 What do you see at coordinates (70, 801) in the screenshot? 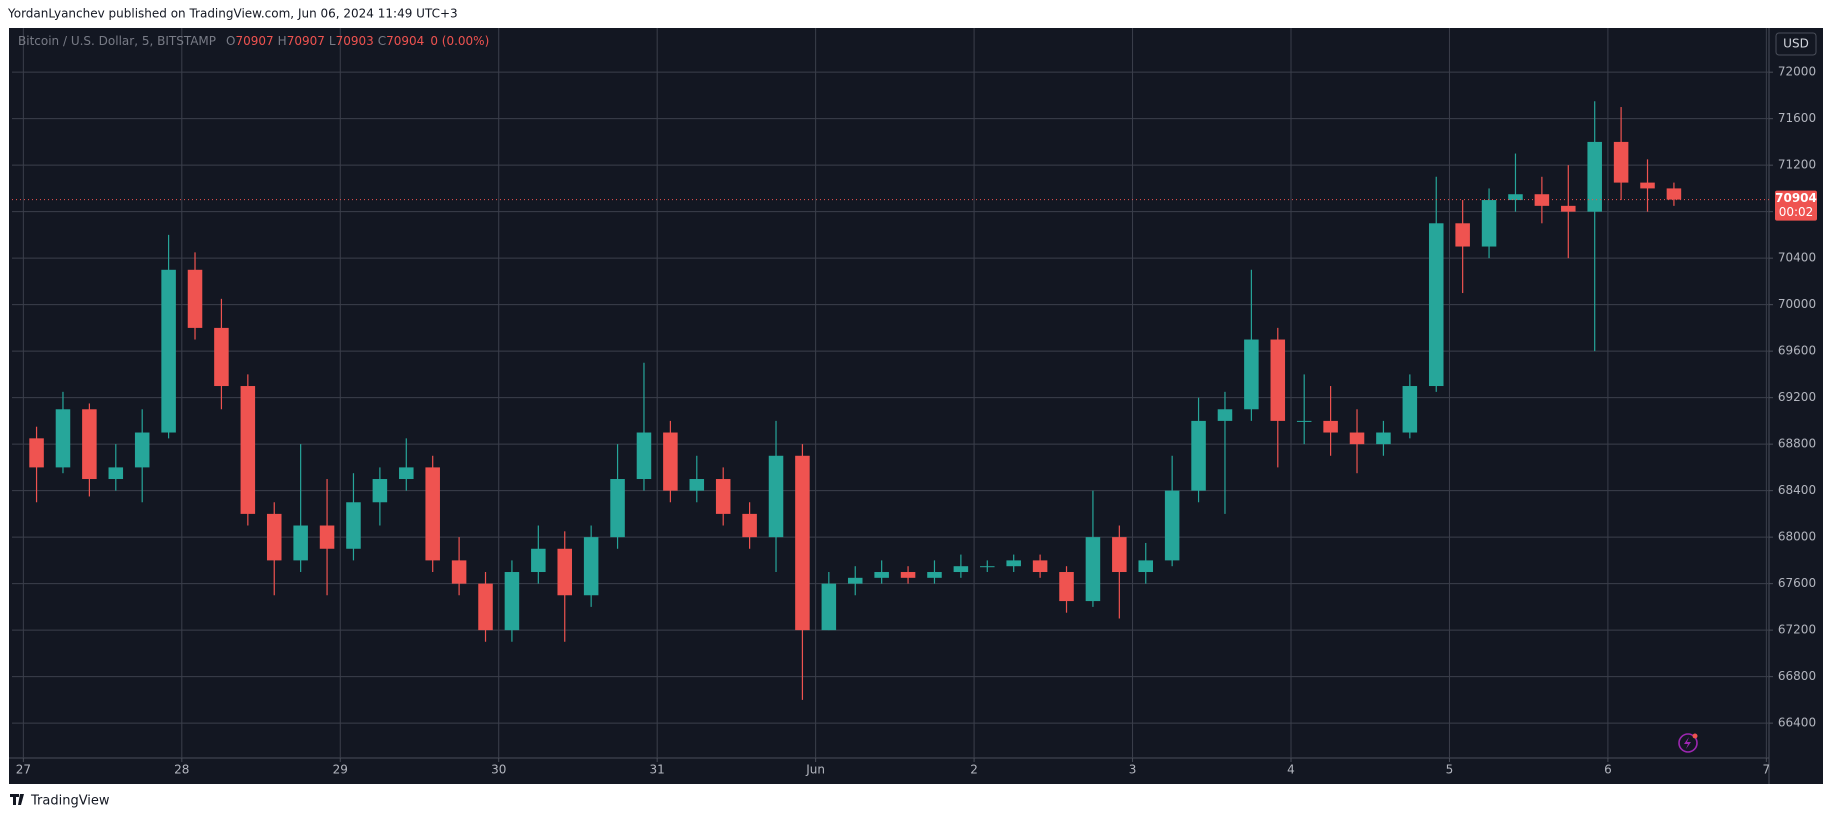
I see `footer-brand: TradingView` at bounding box center [70, 801].